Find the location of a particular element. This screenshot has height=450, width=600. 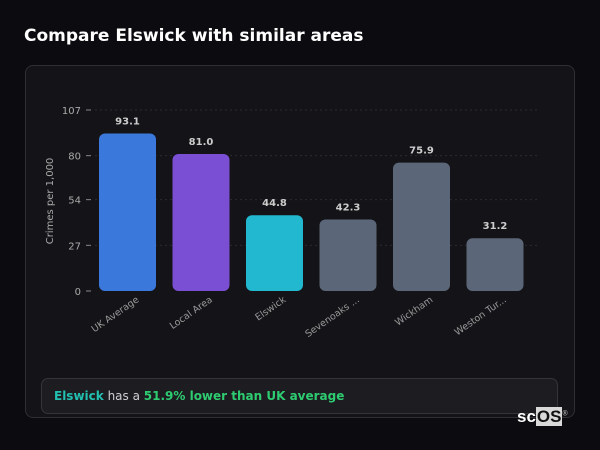

y-tick-label: 80 is located at coordinates (74, 157).